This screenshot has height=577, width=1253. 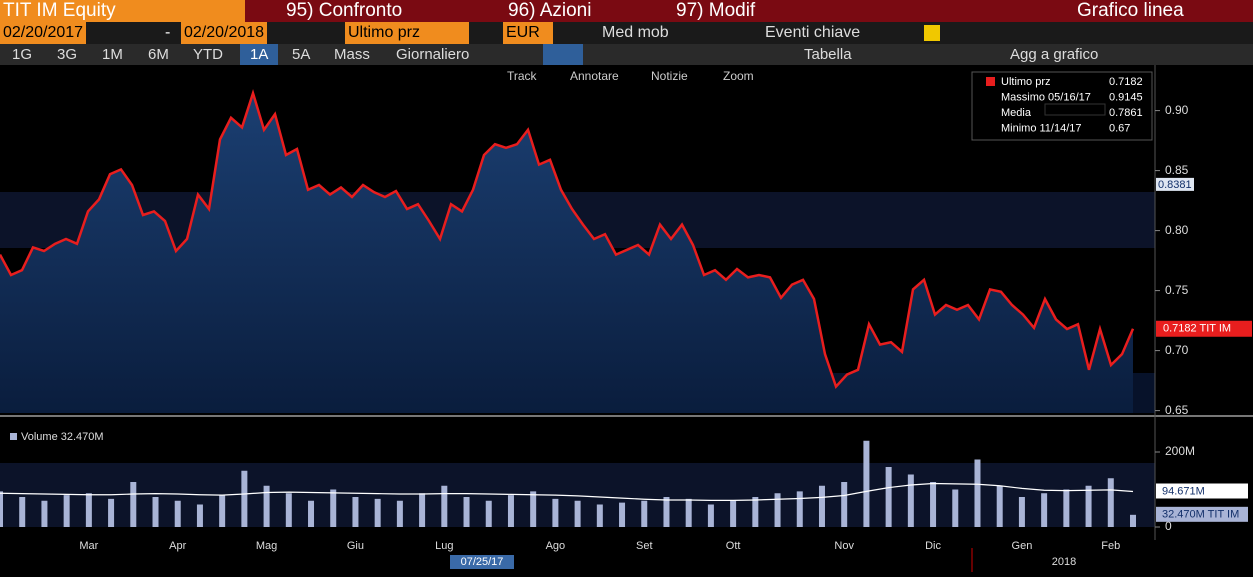 What do you see at coordinates (1110, 546) in the screenshot?
I see `x-tick-label: Feb` at bounding box center [1110, 546].